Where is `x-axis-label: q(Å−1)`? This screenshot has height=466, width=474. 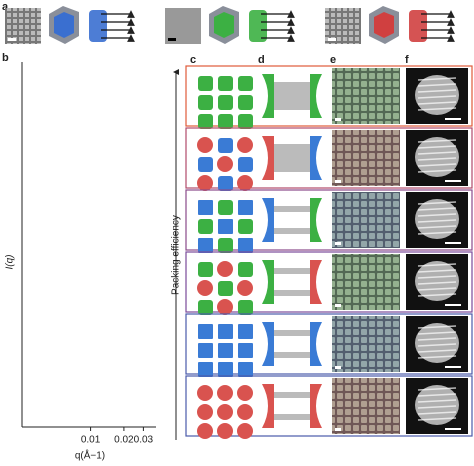
x-axis-label: q(Å−1) is located at coordinates (90, 455).